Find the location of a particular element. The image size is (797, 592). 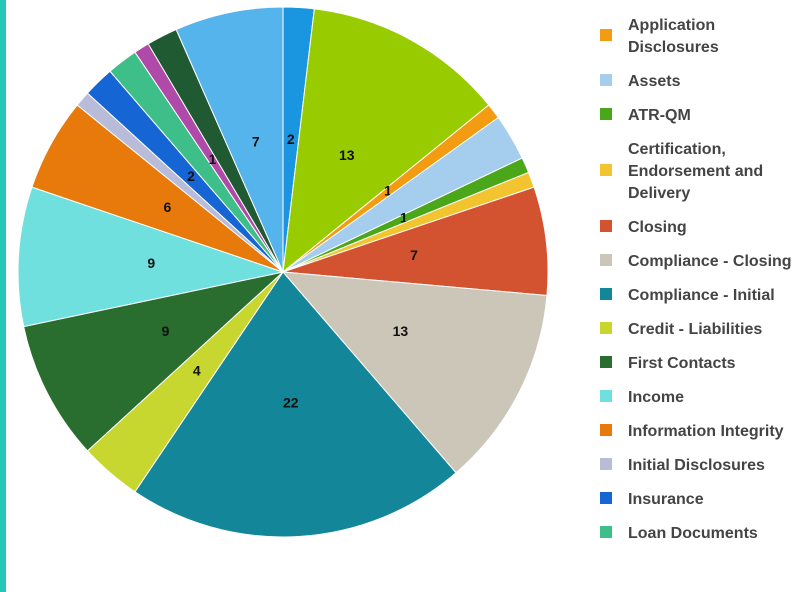

legend-label: Information Integrity is located at coordinates (706, 431).